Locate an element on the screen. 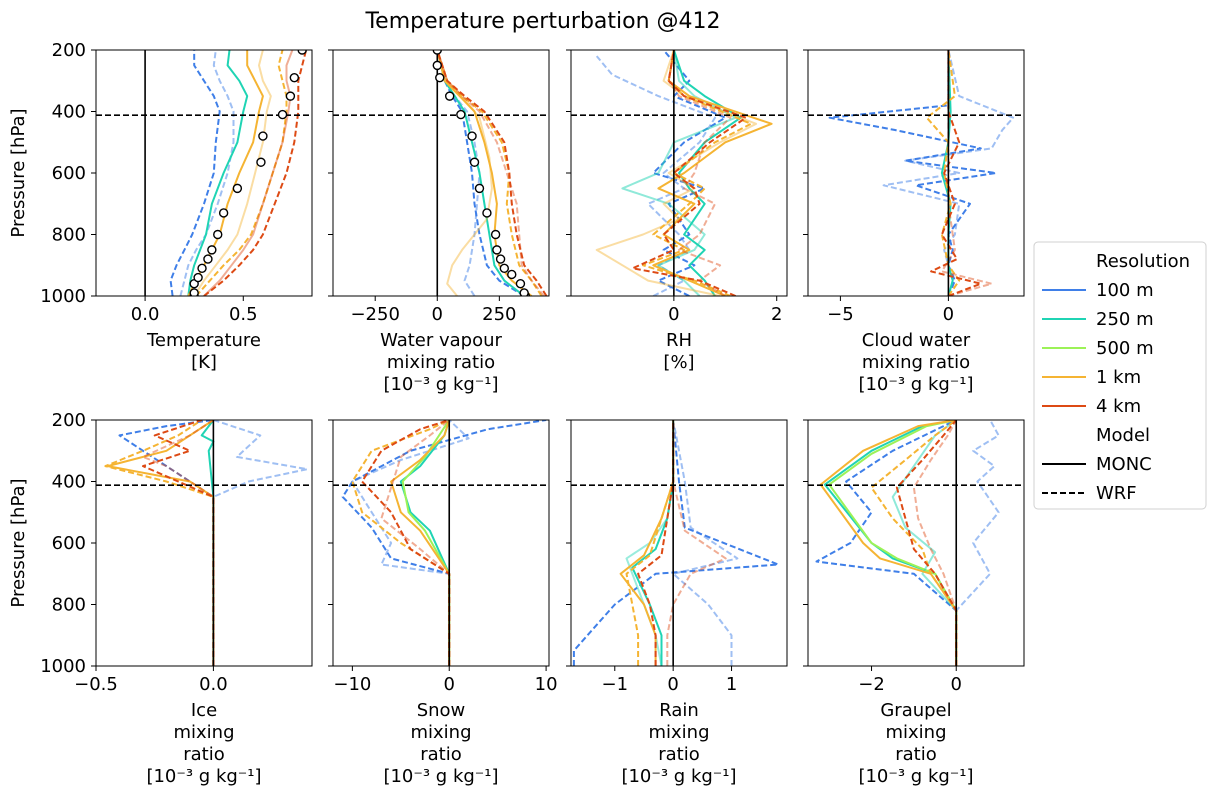  x-axis-label: Temperature is located at coordinates (203, 340).